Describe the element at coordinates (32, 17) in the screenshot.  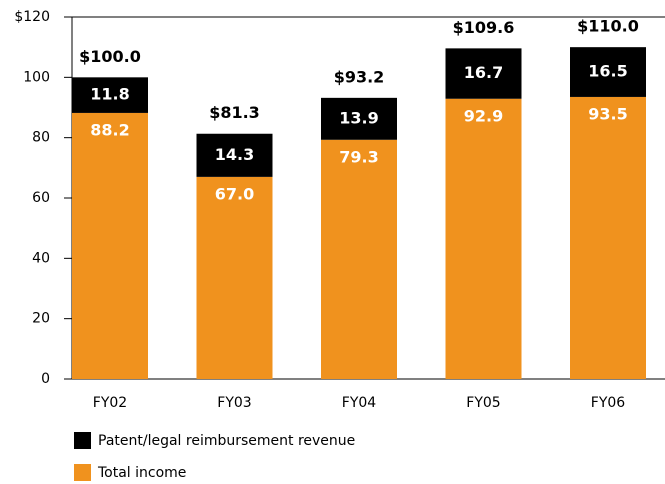
I see `y-tick-label: $120` at that location.